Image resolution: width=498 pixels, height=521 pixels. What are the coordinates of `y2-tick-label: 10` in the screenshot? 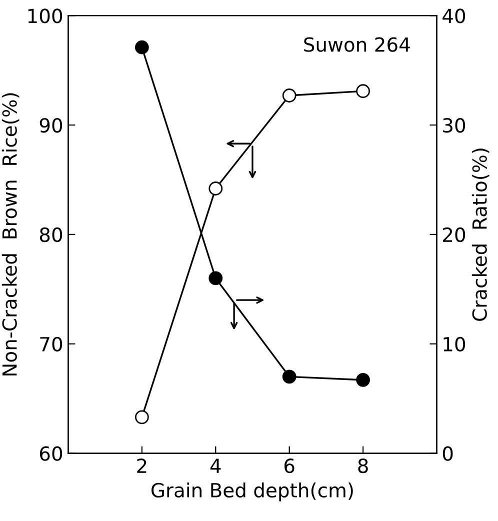 It's located at (455, 344).